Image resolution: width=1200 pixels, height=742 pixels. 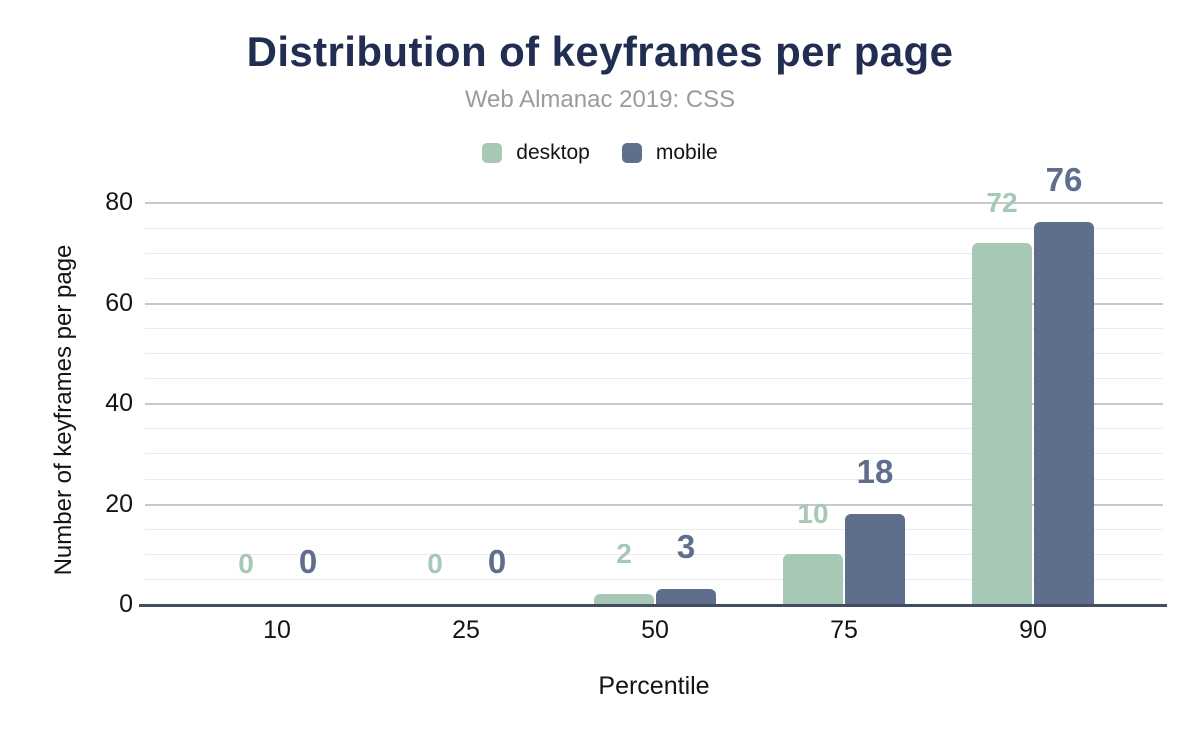 I want to click on chart-title: Distribution of keyframes per page, so click(x=600, y=51).